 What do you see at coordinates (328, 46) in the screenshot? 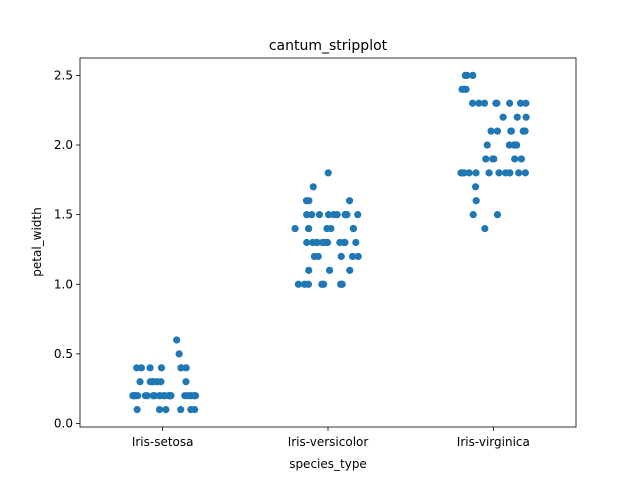
I see `chart-title: cantum_stripplot` at bounding box center [328, 46].